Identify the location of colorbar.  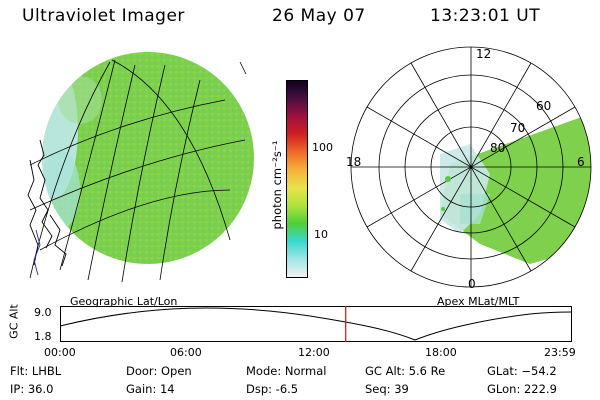
(297, 179).